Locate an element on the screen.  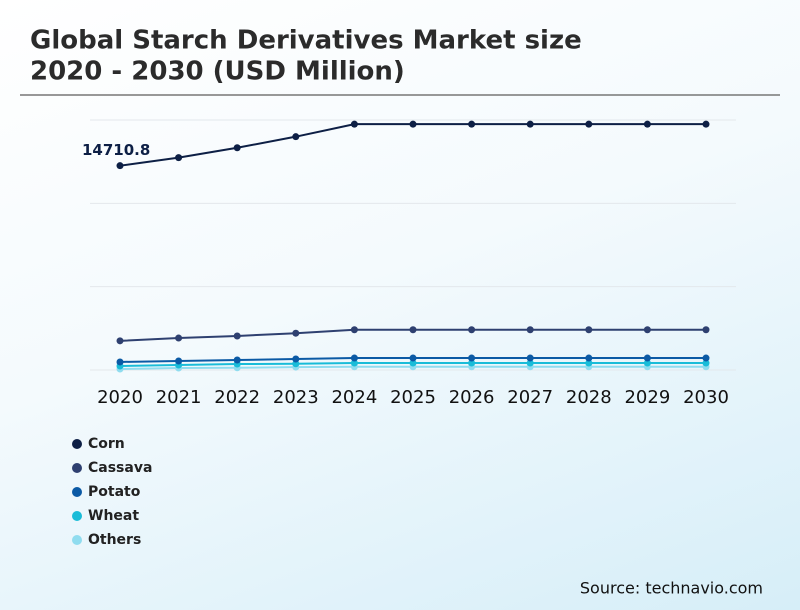
x-tick-label: 2030 is located at coordinates (706, 397).